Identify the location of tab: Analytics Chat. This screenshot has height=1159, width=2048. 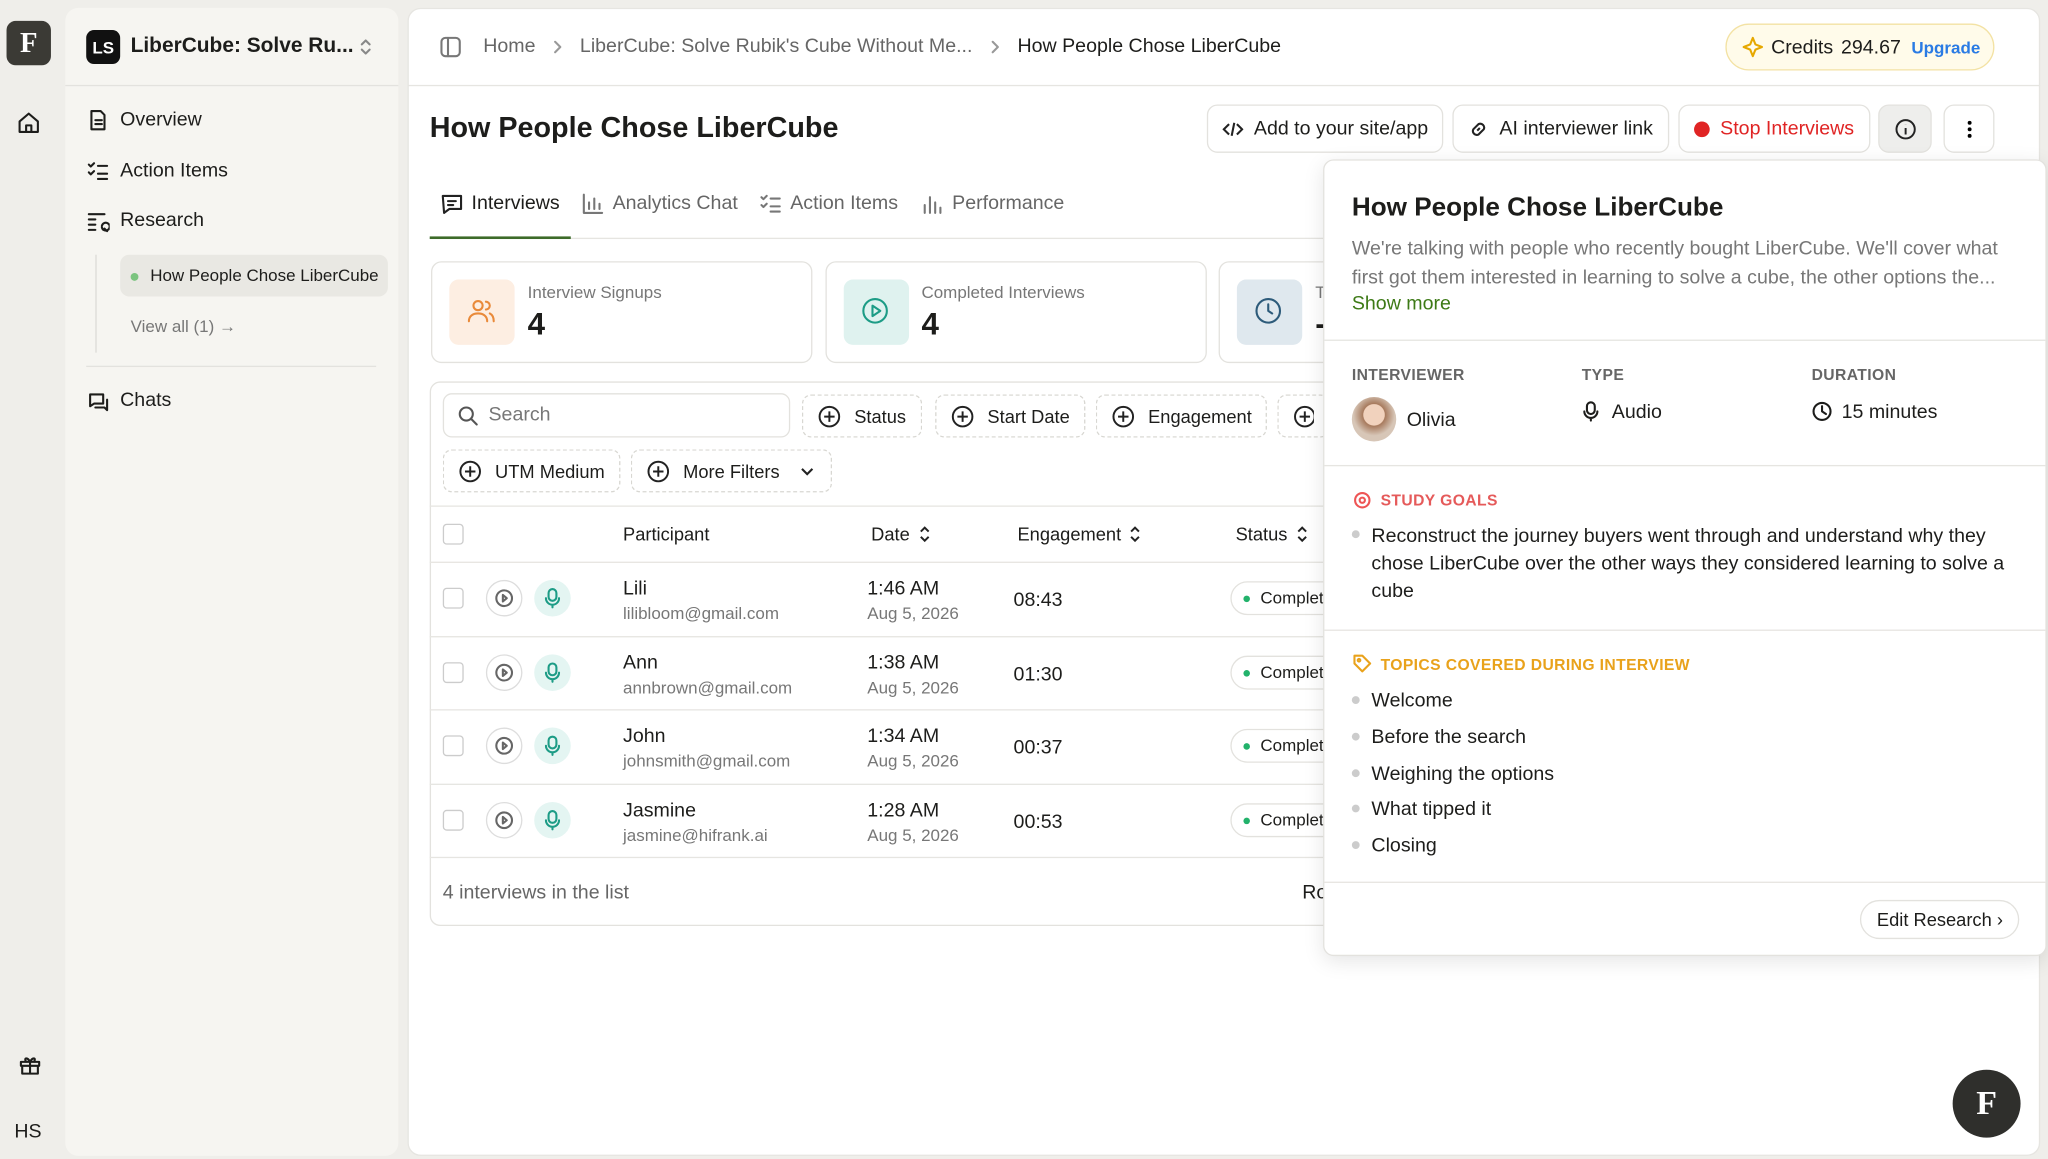
(675, 203).